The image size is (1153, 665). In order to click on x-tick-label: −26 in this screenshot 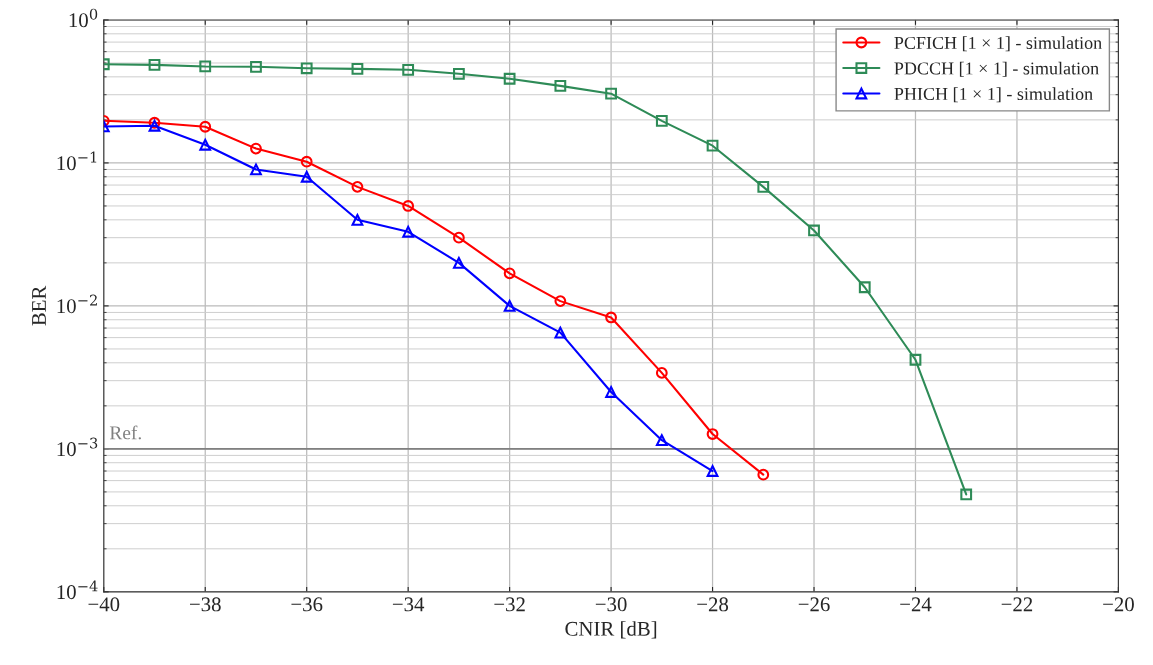, I will do `click(814, 604)`.